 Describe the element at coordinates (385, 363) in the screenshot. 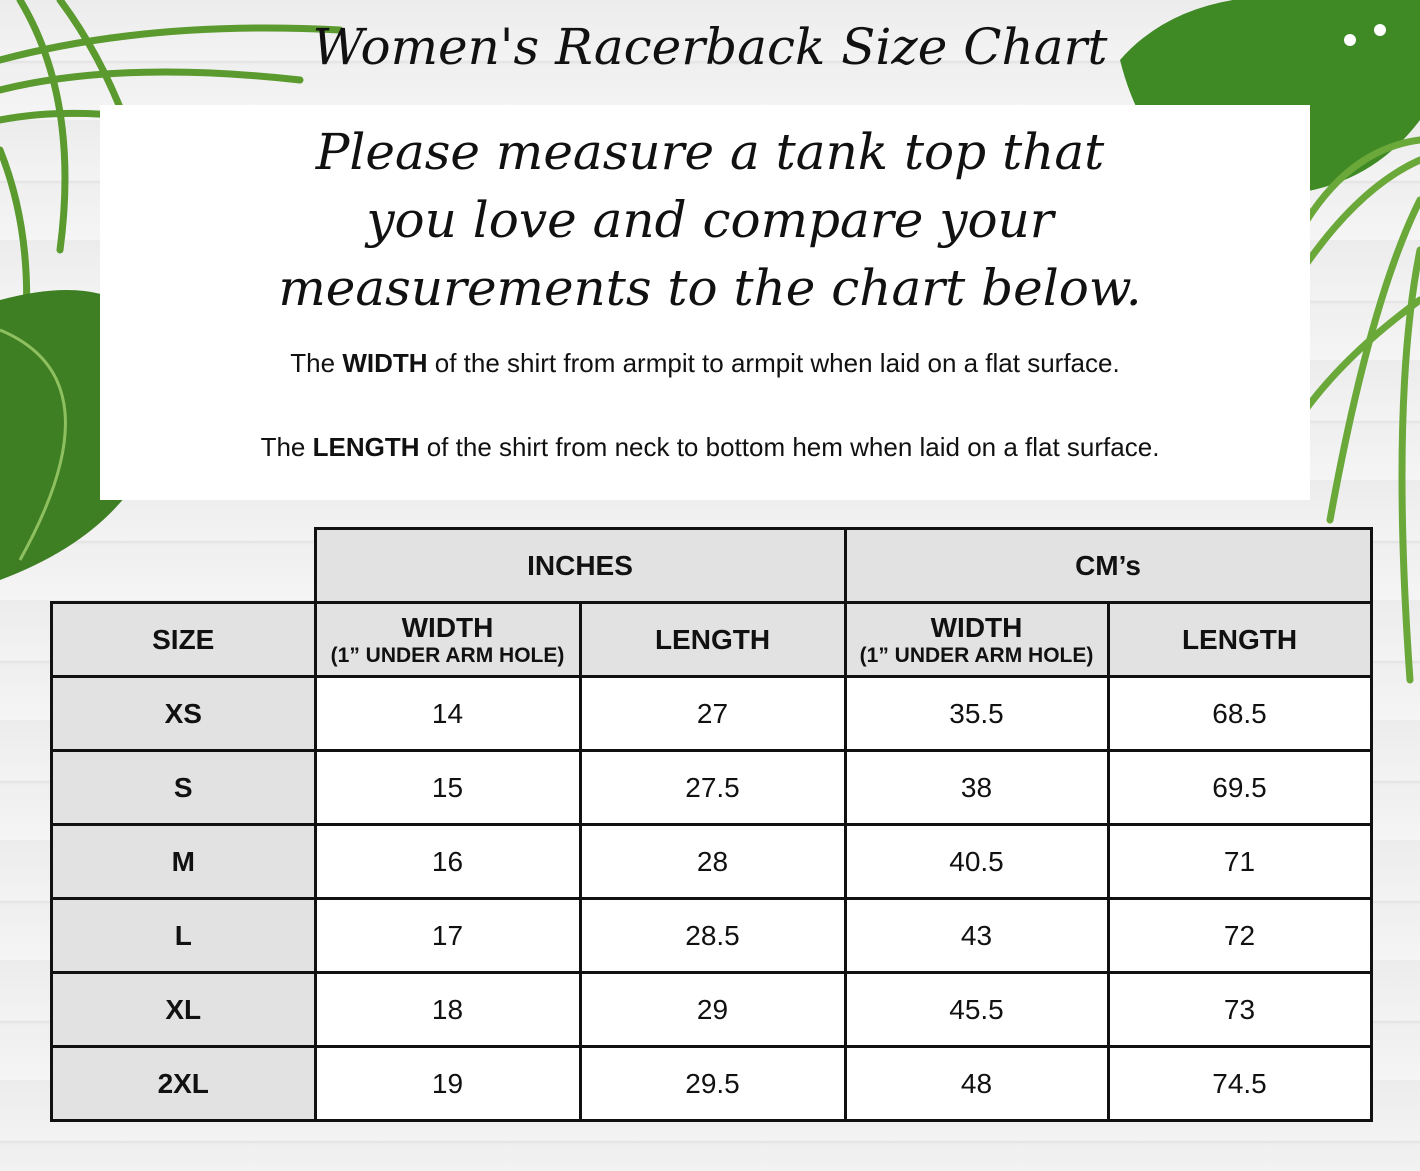

I see `text-bold: WIDTH` at that location.